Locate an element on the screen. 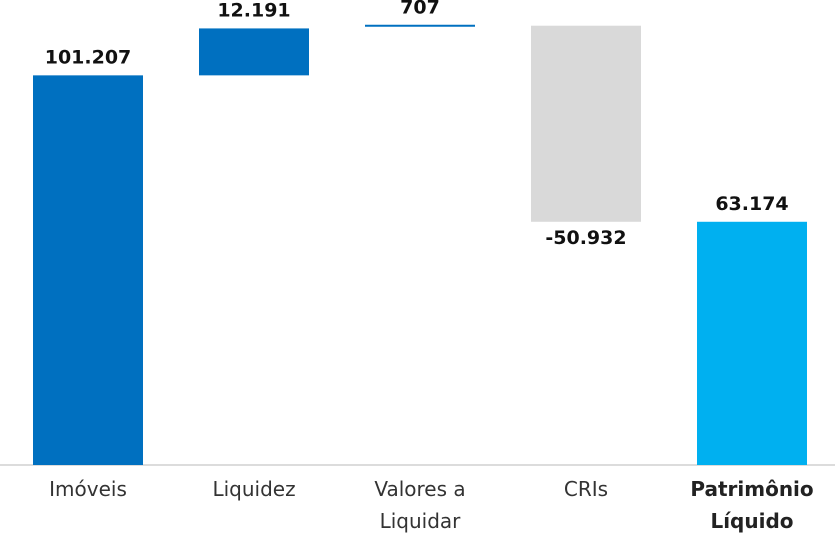  value-label: 101.207 is located at coordinates (88, 57).